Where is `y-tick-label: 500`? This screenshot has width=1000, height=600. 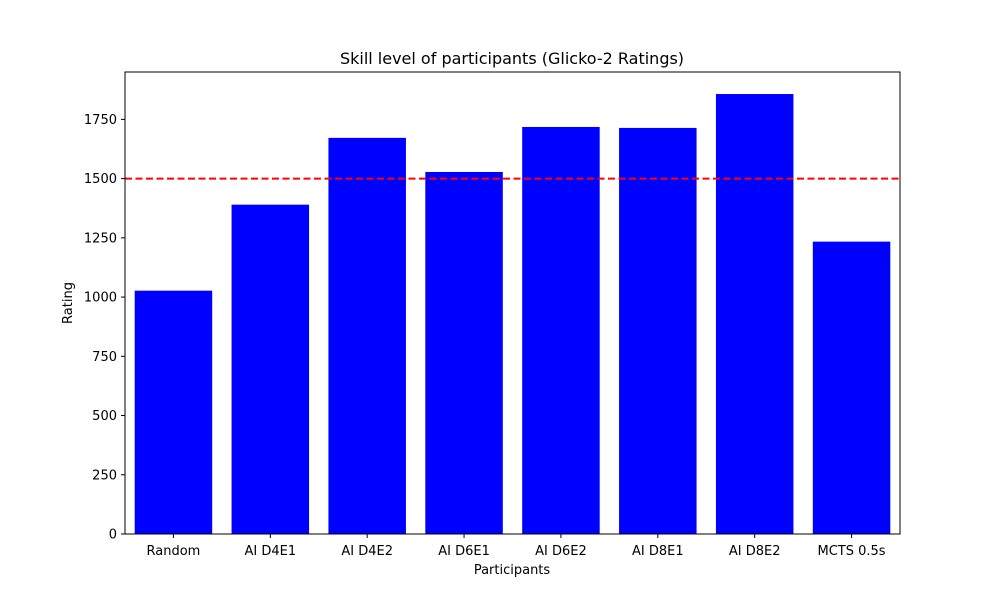
y-tick-label: 500 is located at coordinates (104, 416).